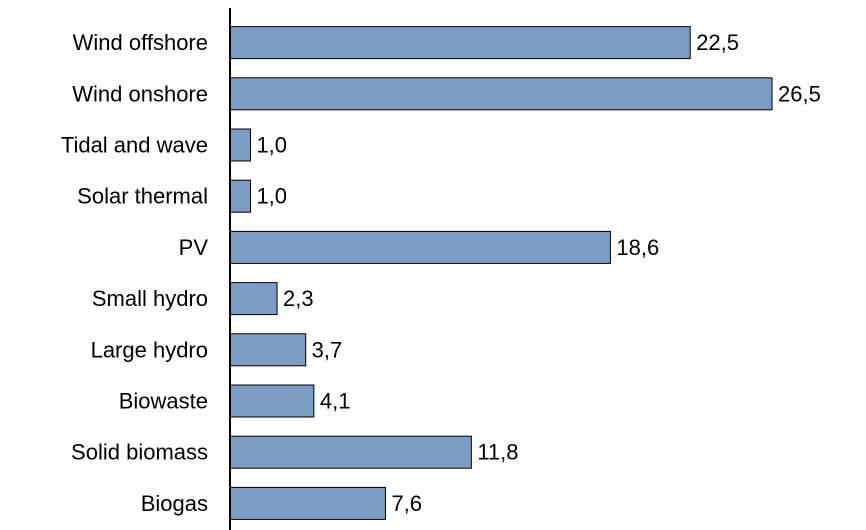 The width and height of the screenshot is (866, 530). Describe the element at coordinates (140, 42) in the screenshot. I see `category-label: Wind offshore` at that location.